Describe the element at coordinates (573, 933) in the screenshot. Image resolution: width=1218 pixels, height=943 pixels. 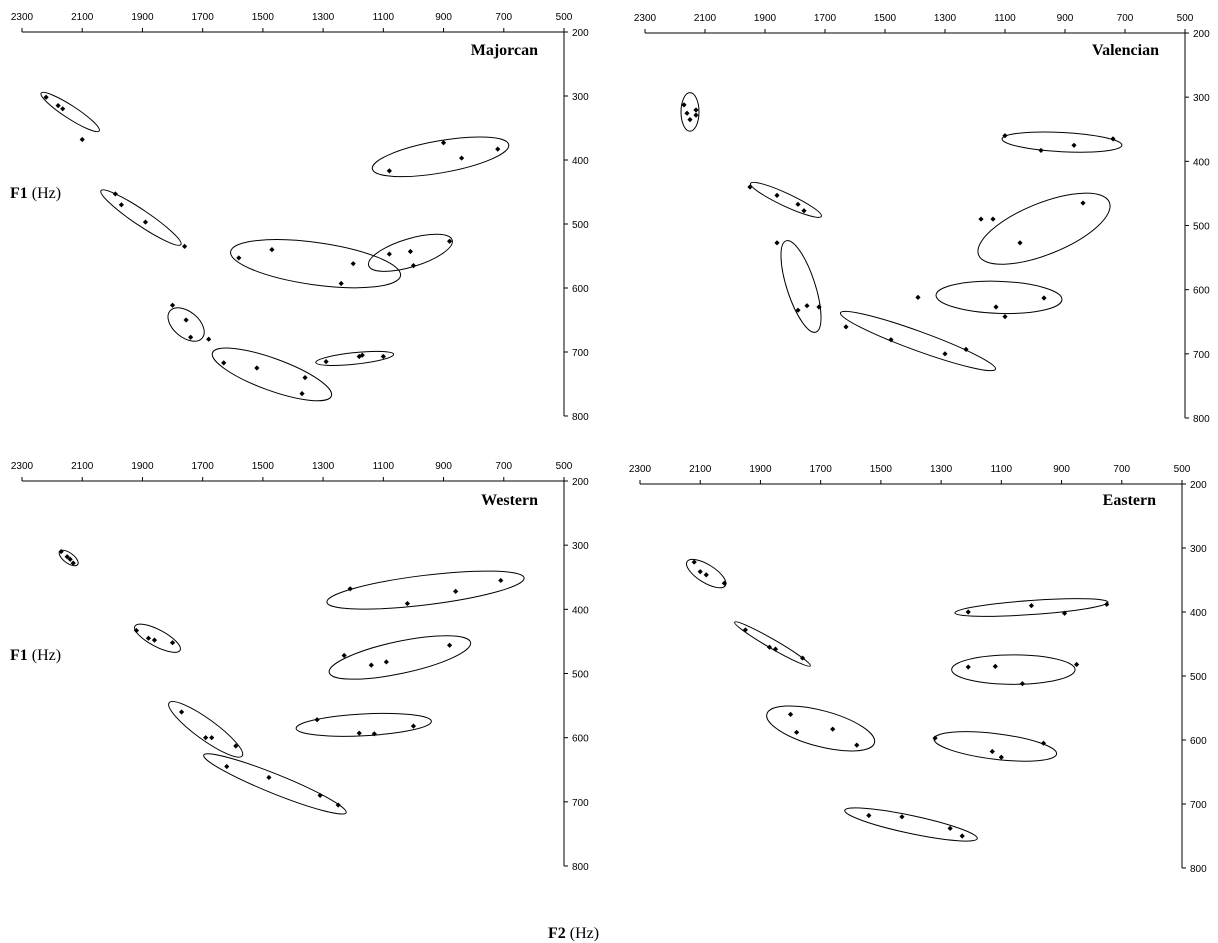
I see `x-axis-label: F2 (Hz)` at that location.